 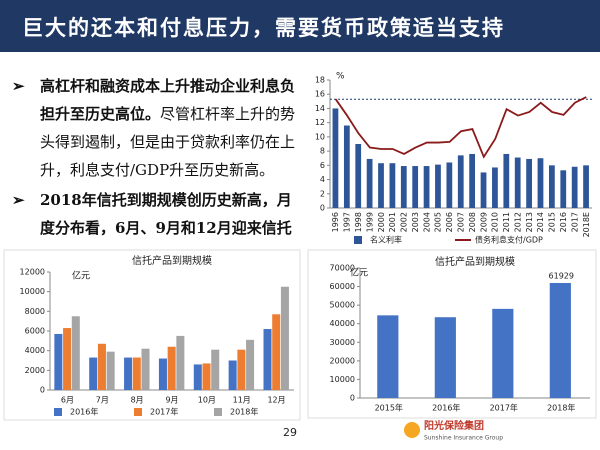 I want to click on x-tick-label: 6月, so click(x=67, y=400).